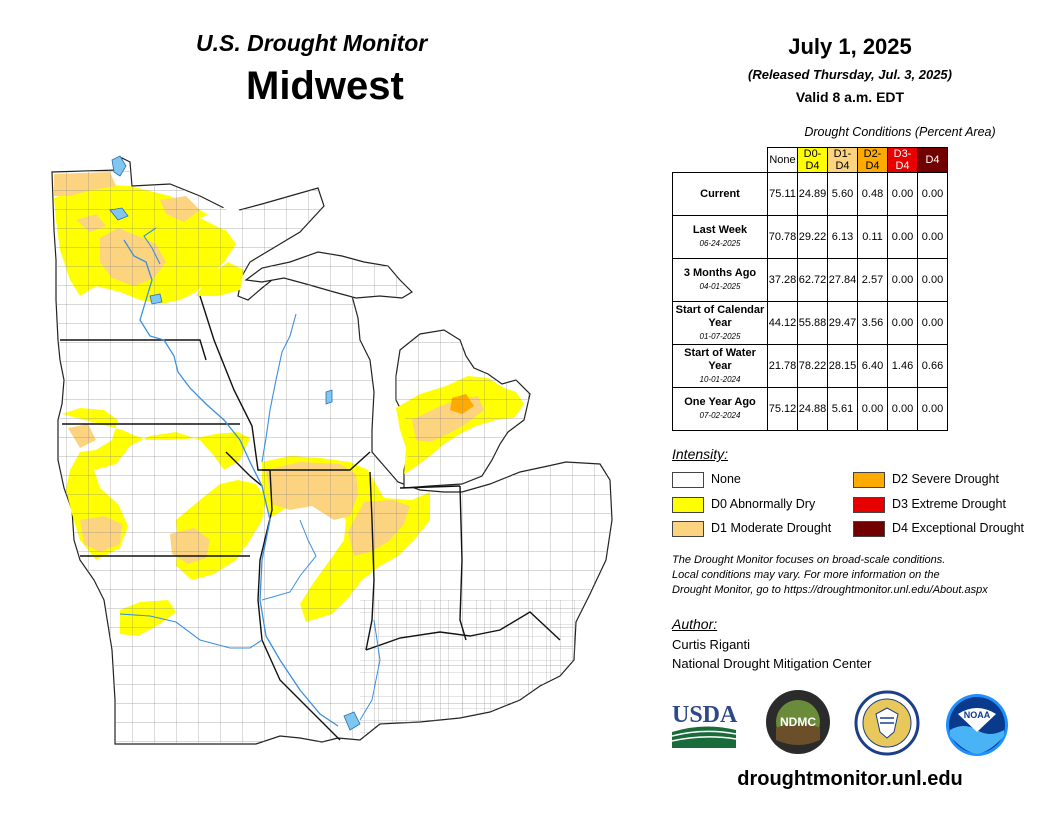 The image size is (1056, 816). What do you see at coordinates (977, 725) in the screenshot?
I see `noaa-logo: NOAA` at bounding box center [977, 725].